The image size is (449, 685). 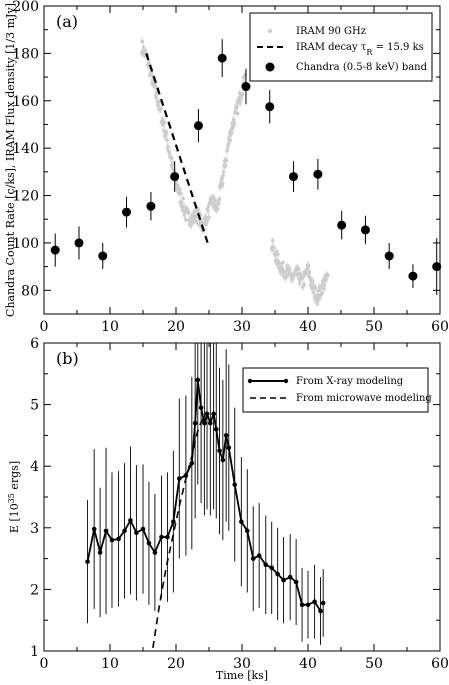 What do you see at coordinates (374, 664) in the screenshot?
I see `panel-b-x-tick-label: 50` at bounding box center [374, 664].